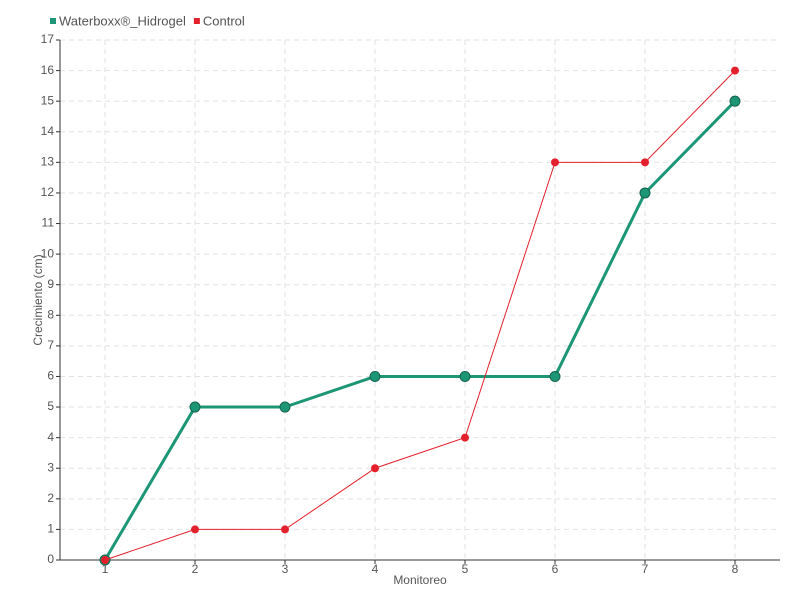 The image size is (800, 600). Describe the element at coordinates (50, 284) in the screenshot. I see `y-tick-label: 9` at that location.